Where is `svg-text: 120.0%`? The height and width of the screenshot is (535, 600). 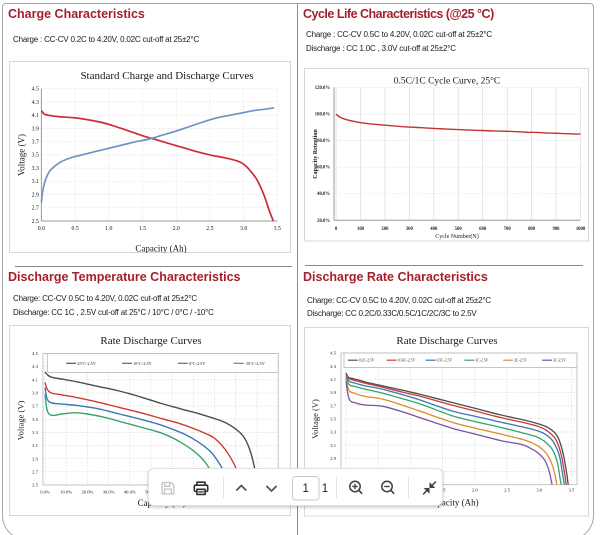 svg-text: 120.0% is located at coordinates (323, 88).